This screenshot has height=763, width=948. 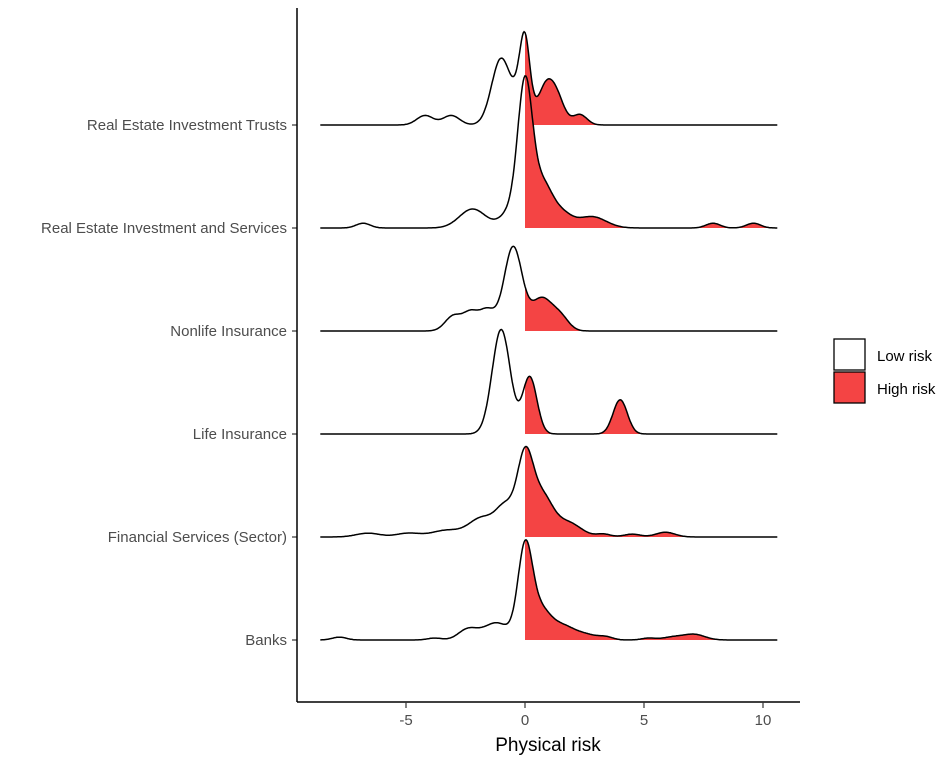 I want to click on legend-key-low-risk, so click(x=849, y=354).